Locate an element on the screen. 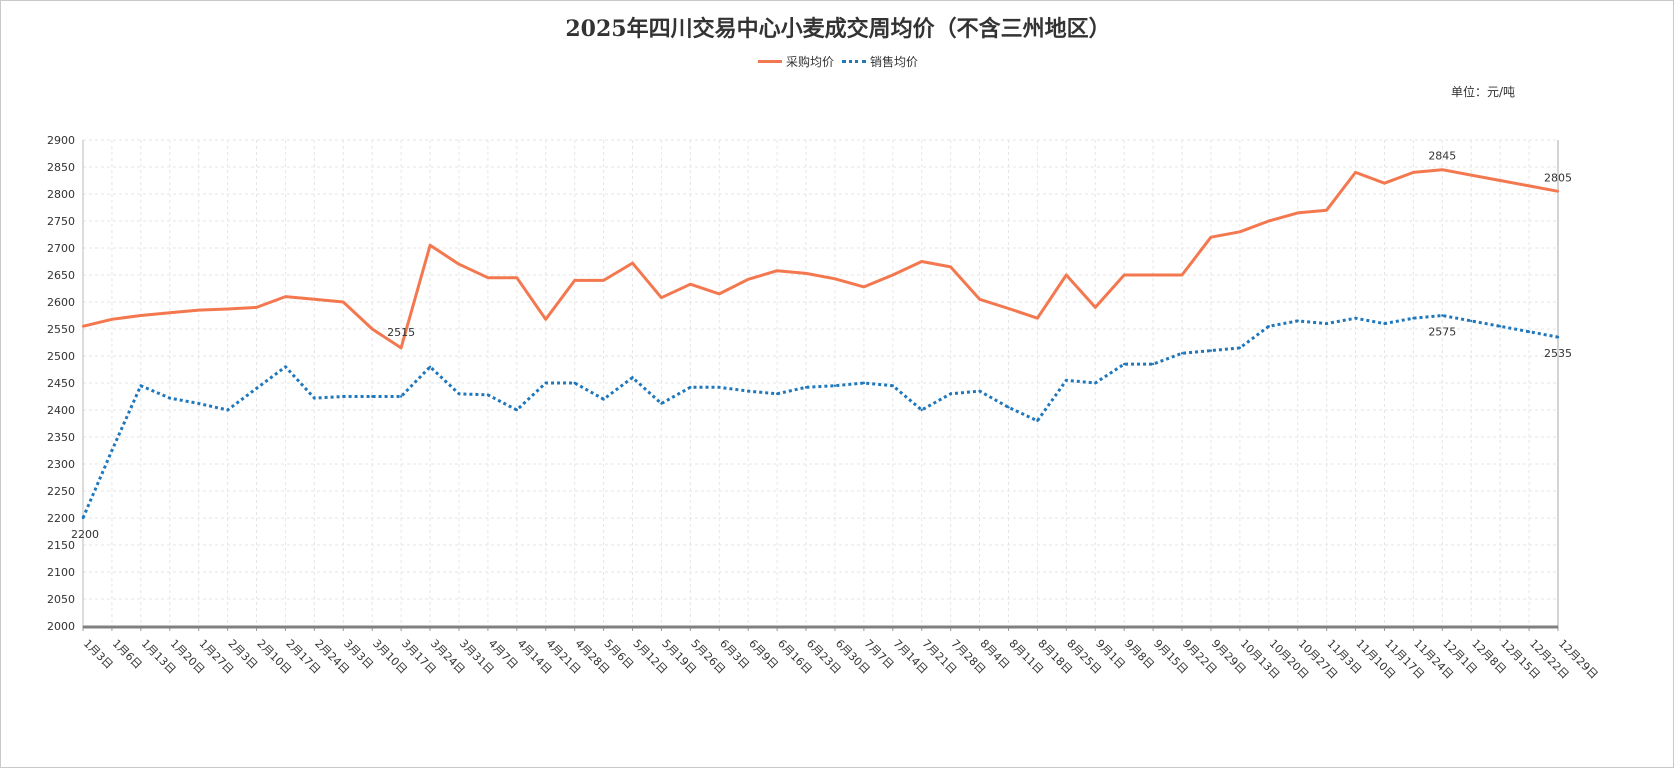  legend-swatch-purchase is located at coordinates (769, 61).